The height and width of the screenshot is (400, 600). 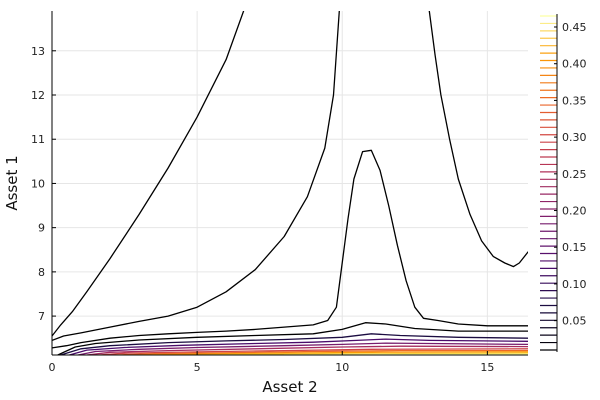 I want to click on colorbar-tick-label: 0.45, so click(x=574, y=27).